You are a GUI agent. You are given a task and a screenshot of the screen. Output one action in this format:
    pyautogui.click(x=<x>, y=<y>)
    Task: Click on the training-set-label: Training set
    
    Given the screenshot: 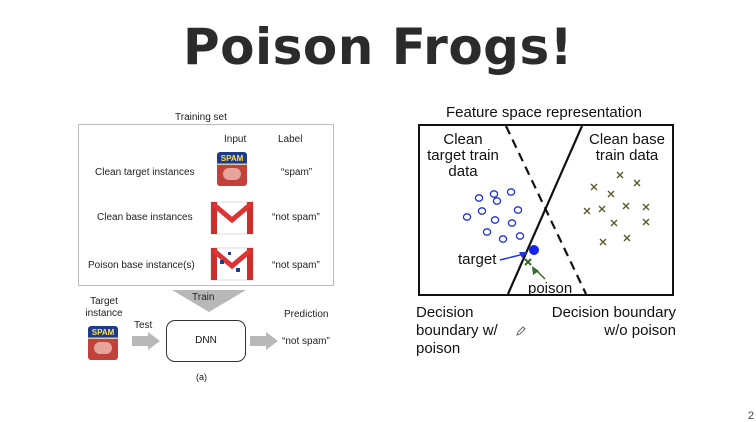 What is the action you would take?
    pyautogui.click(x=201, y=117)
    